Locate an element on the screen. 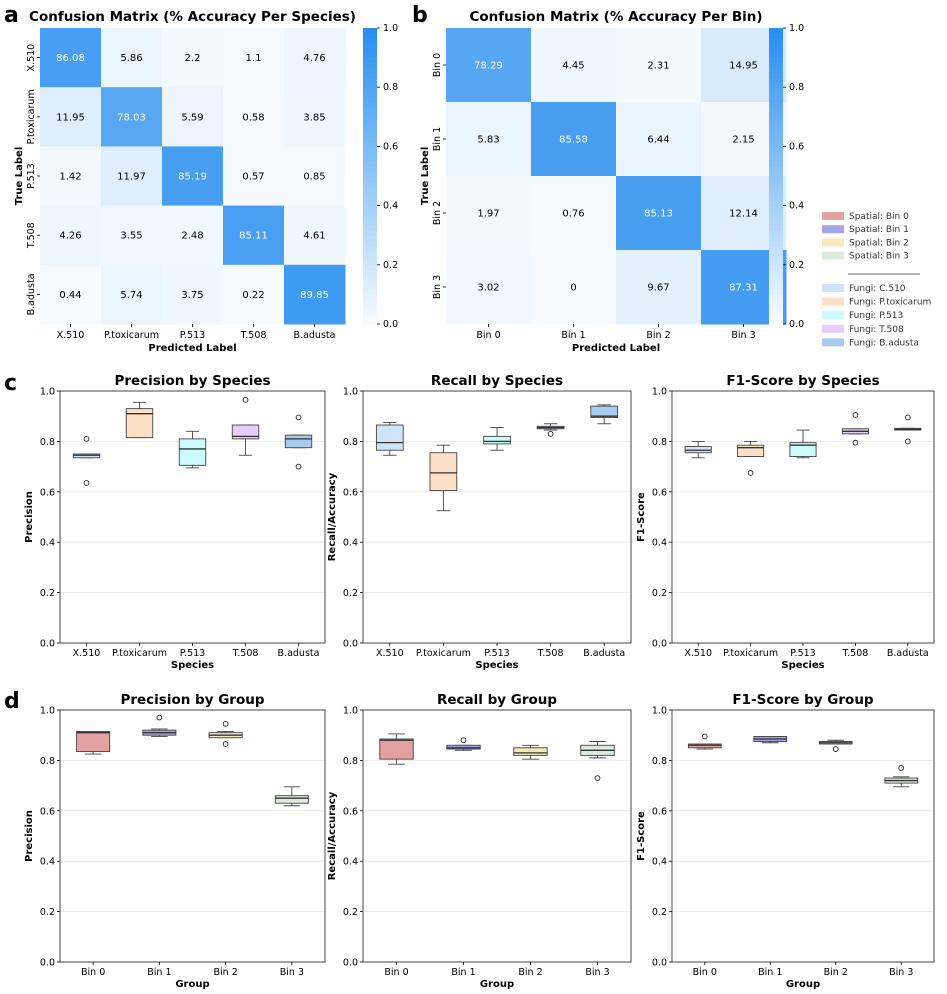 The image size is (947, 994). cell-value: 87.31 is located at coordinates (743, 288).